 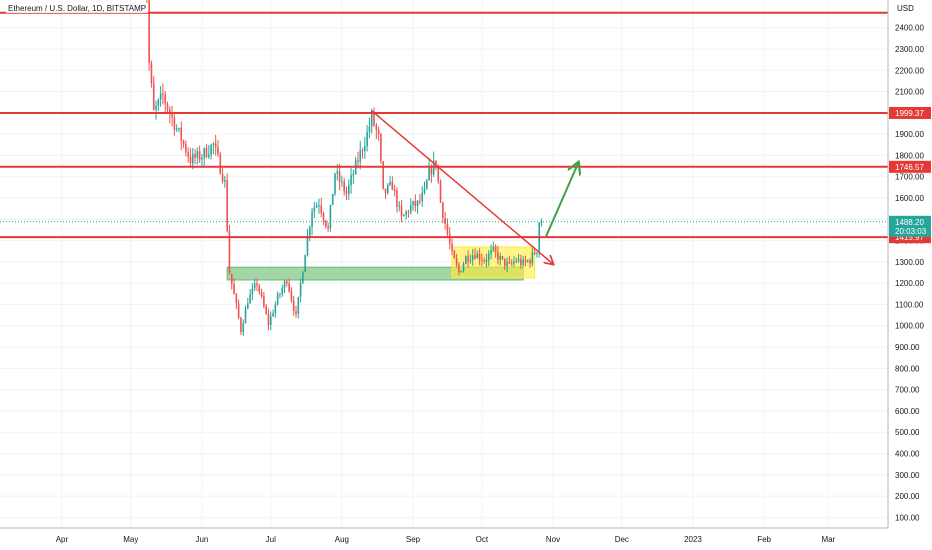 I want to click on y-tick-label: 1800.00, so click(x=909, y=155).